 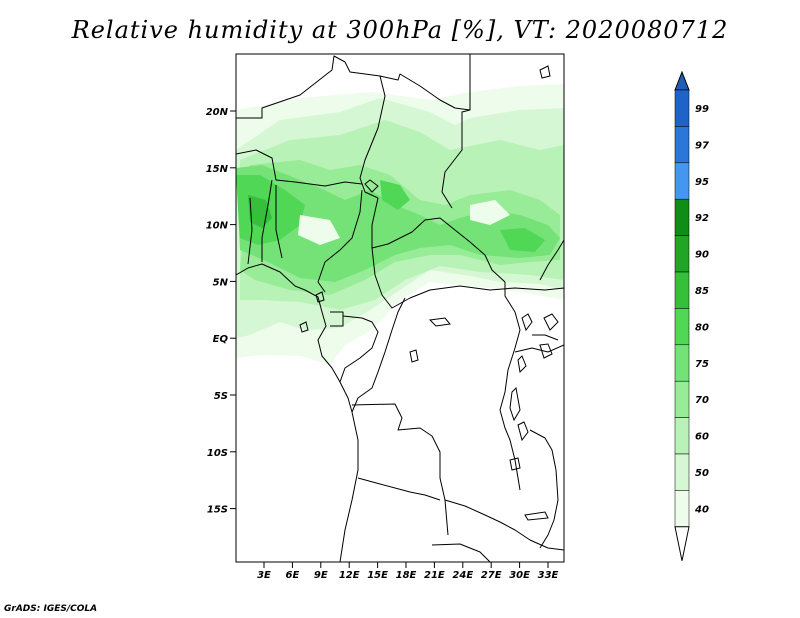 I want to click on legend-label: 75, so click(x=702, y=364).